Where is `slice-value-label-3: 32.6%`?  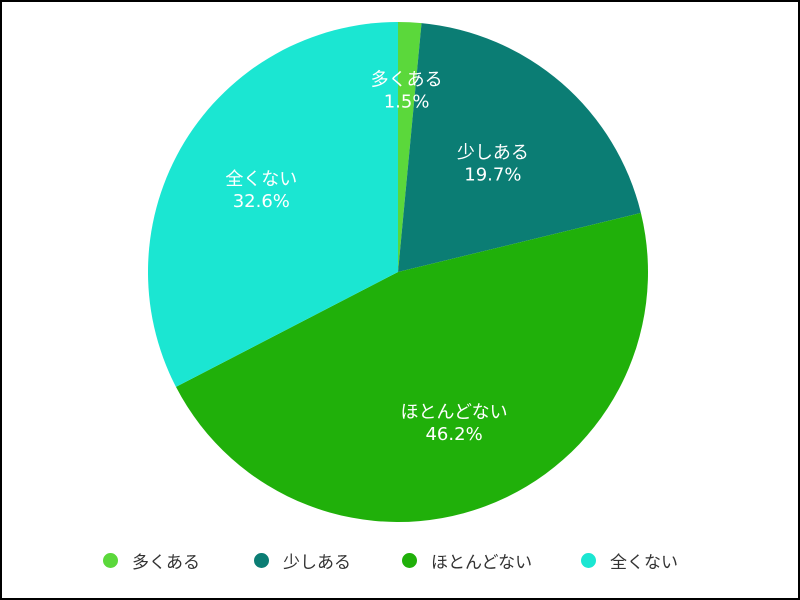 slice-value-label-3: 32.6% is located at coordinates (261, 201).